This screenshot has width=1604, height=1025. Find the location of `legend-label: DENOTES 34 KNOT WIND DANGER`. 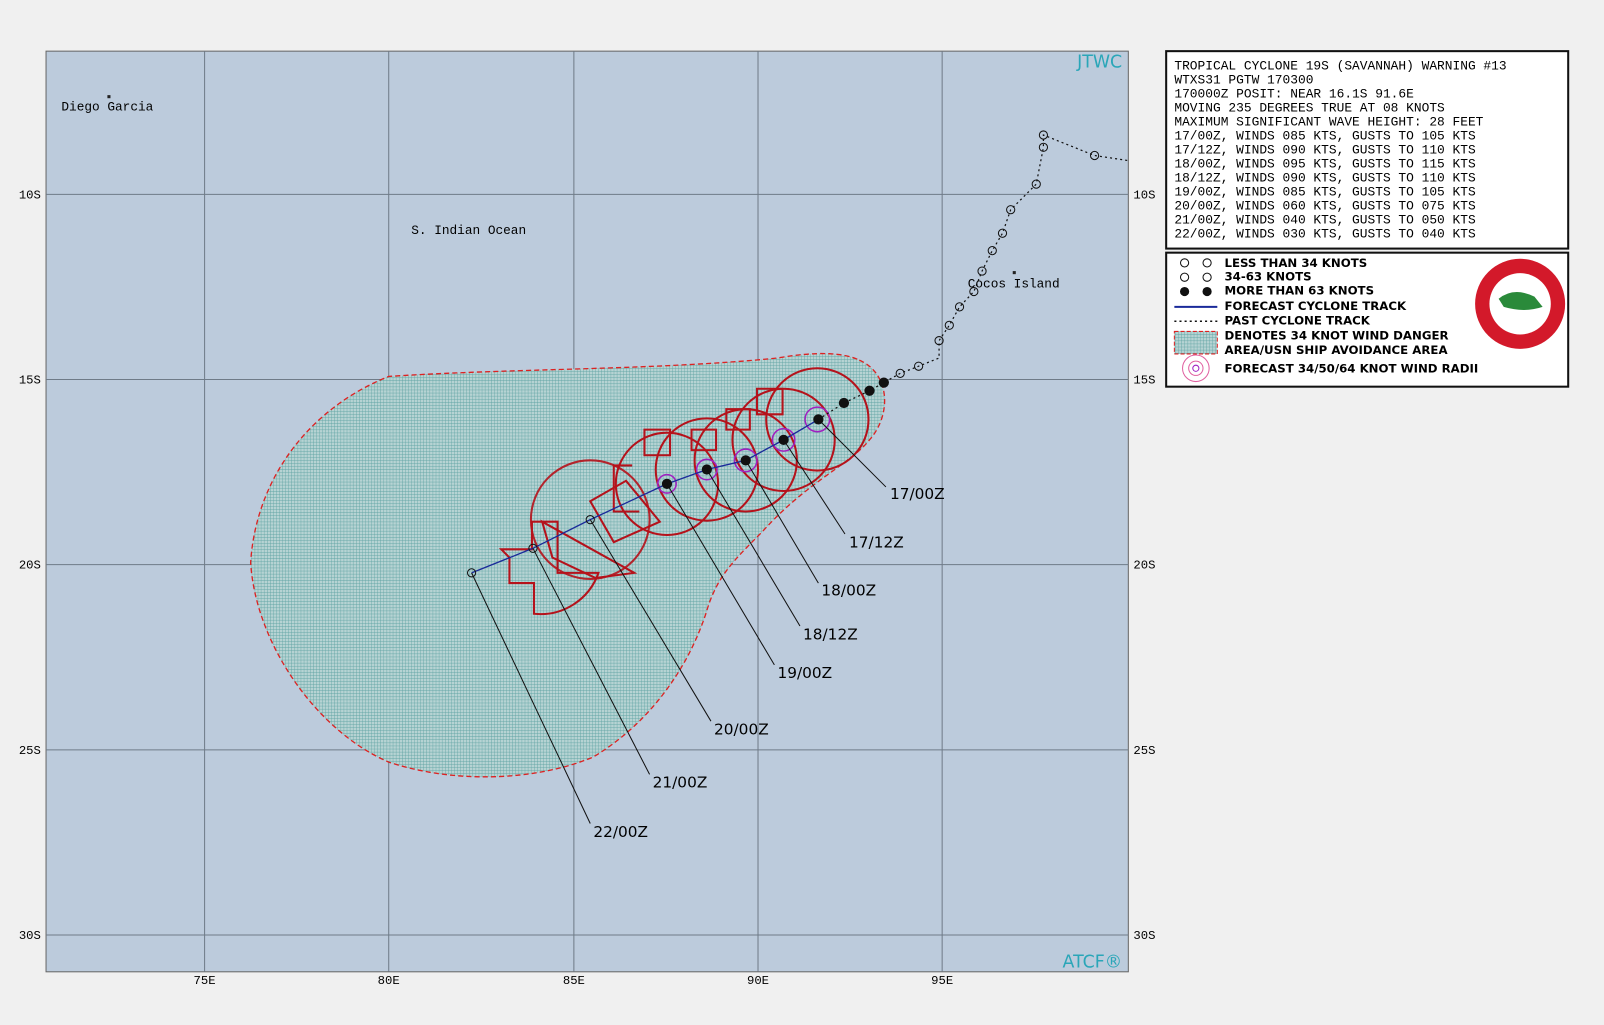

legend-label: DENOTES 34 KNOT WIND DANGER is located at coordinates (1336, 336).